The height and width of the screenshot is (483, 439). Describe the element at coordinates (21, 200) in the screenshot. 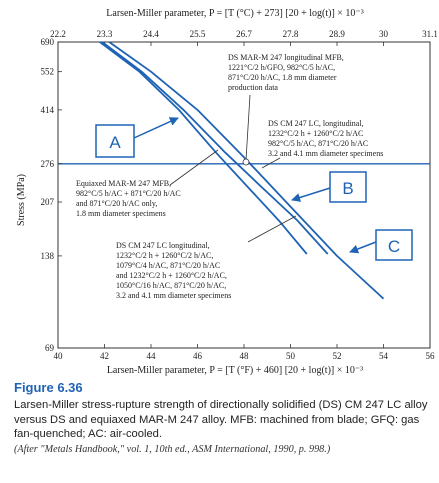

I see `y-axis-label: Stress (MPa)` at that location.